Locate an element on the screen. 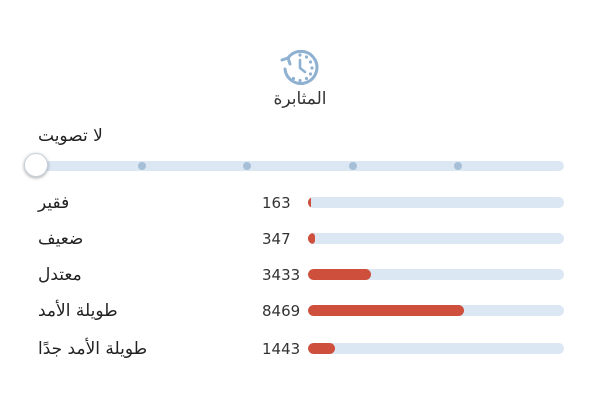 The image size is (600, 403). rating-label: طويلة الأمد جدًا is located at coordinates (93, 349).